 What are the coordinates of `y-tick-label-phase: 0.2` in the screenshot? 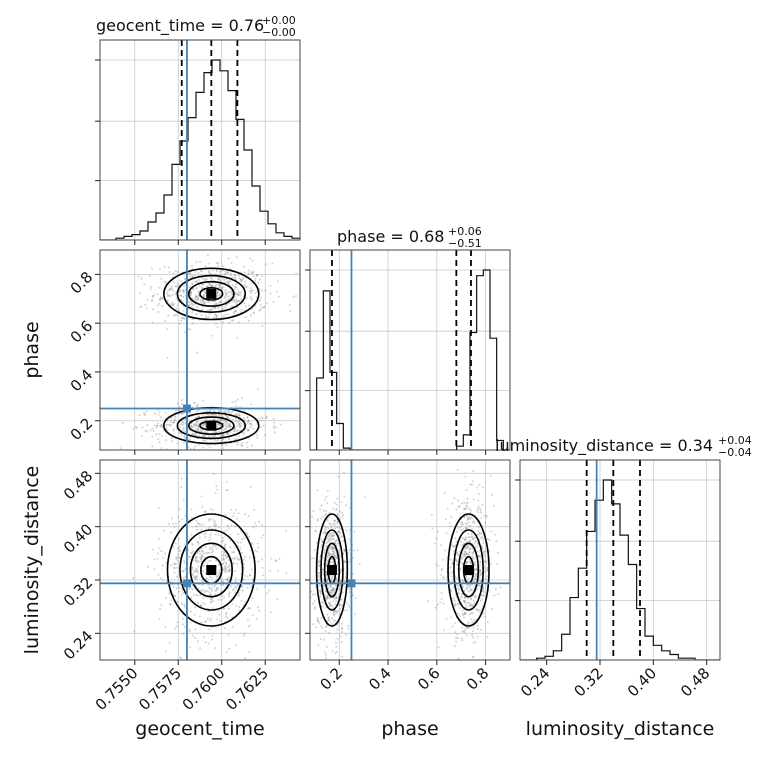 It's located at (82, 429).